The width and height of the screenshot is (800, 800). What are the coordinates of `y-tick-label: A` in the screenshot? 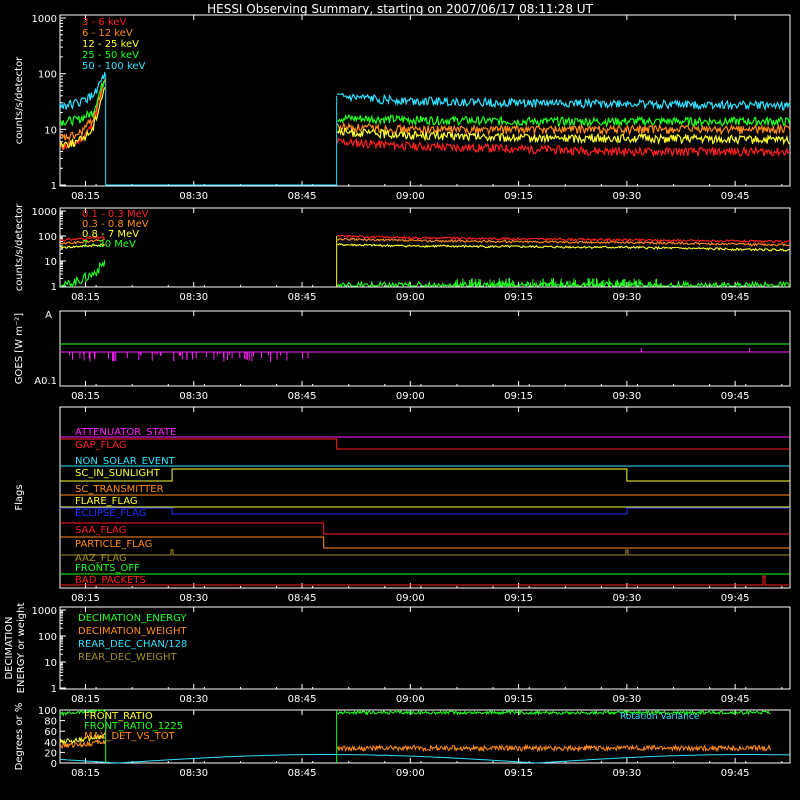 It's located at (48, 315).